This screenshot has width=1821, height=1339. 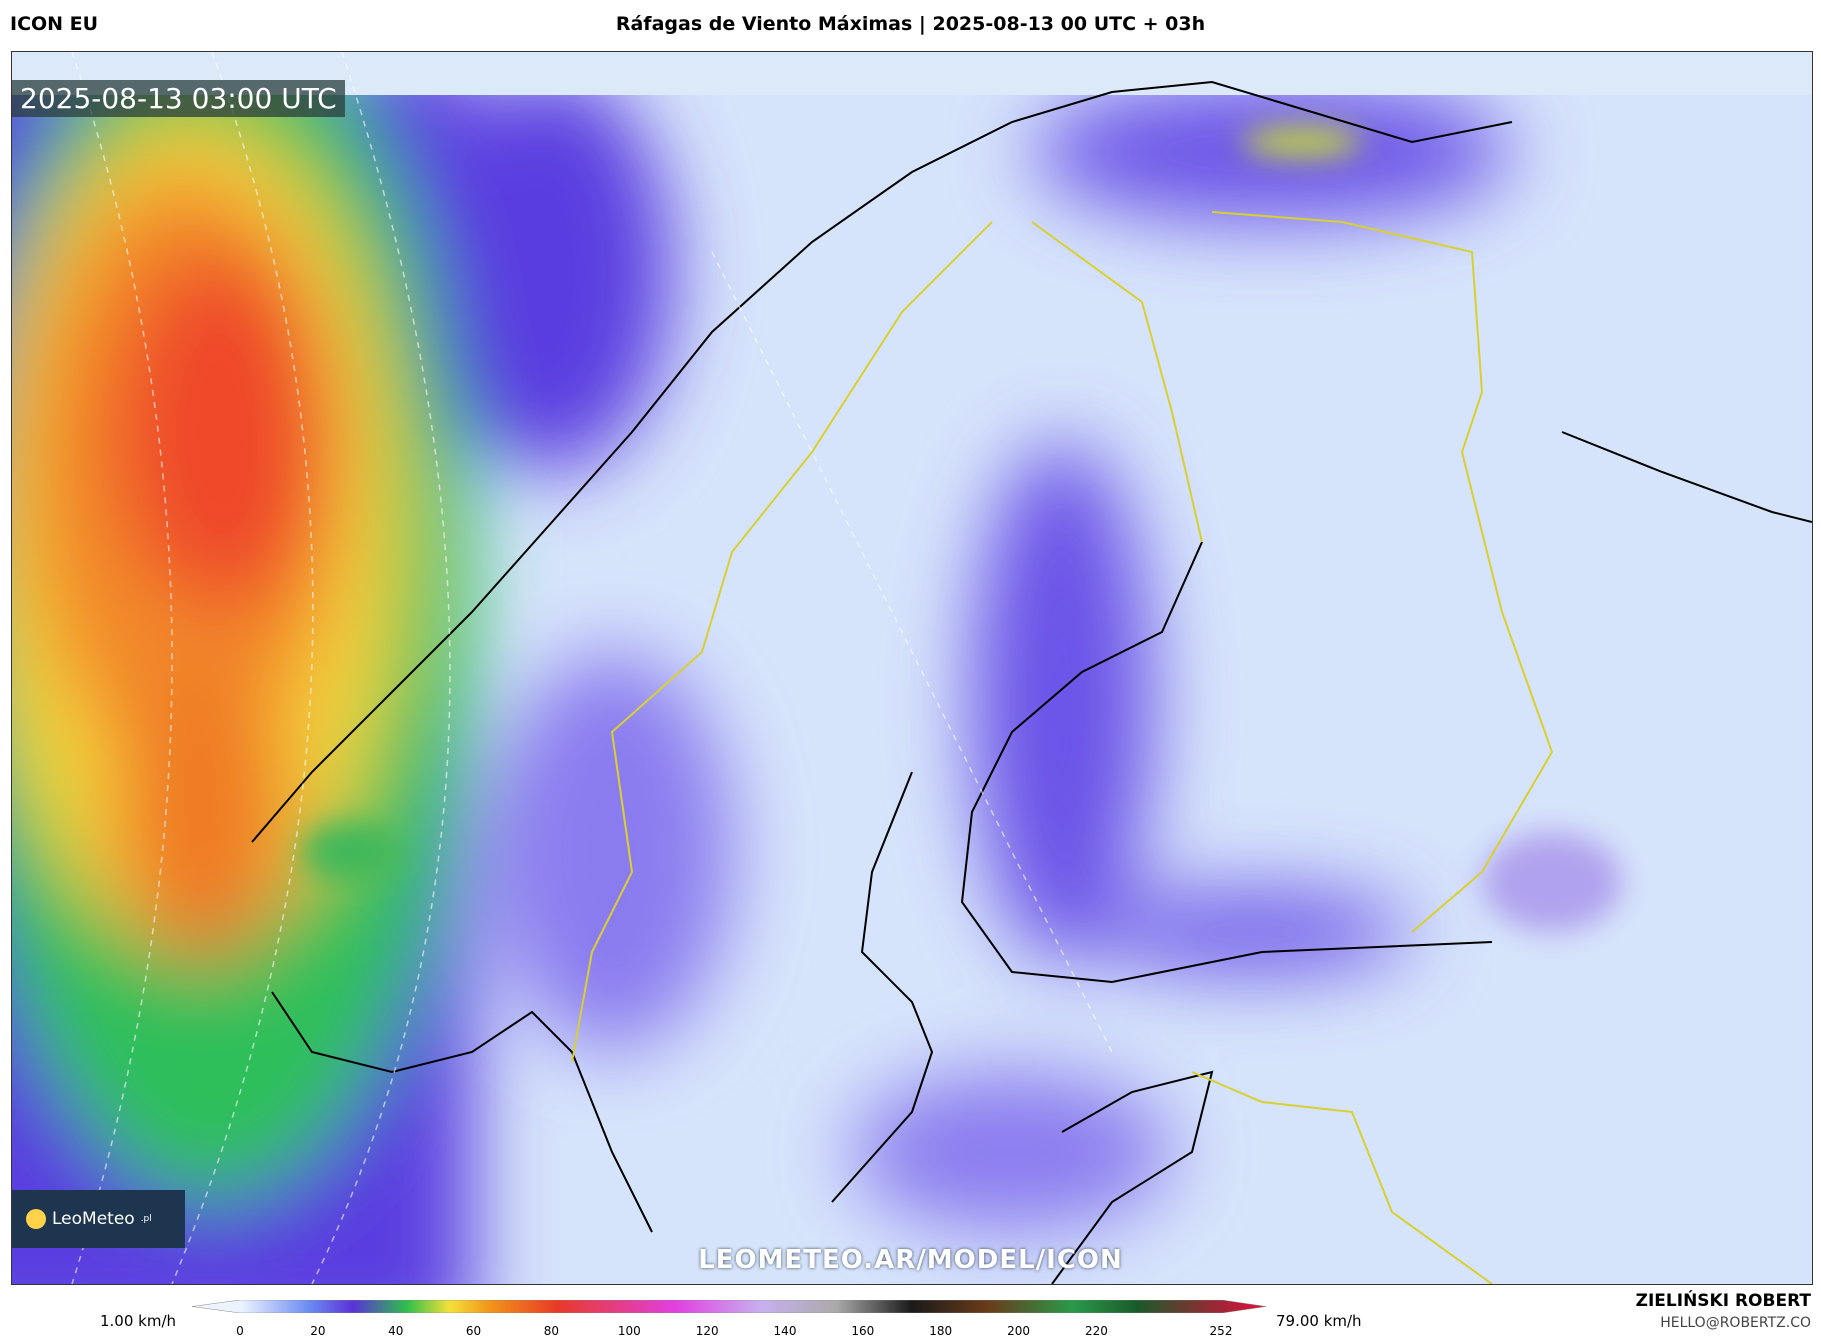 What do you see at coordinates (473, 1331) in the screenshot?
I see `legend-tick: 60` at bounding box center [473, 1331].